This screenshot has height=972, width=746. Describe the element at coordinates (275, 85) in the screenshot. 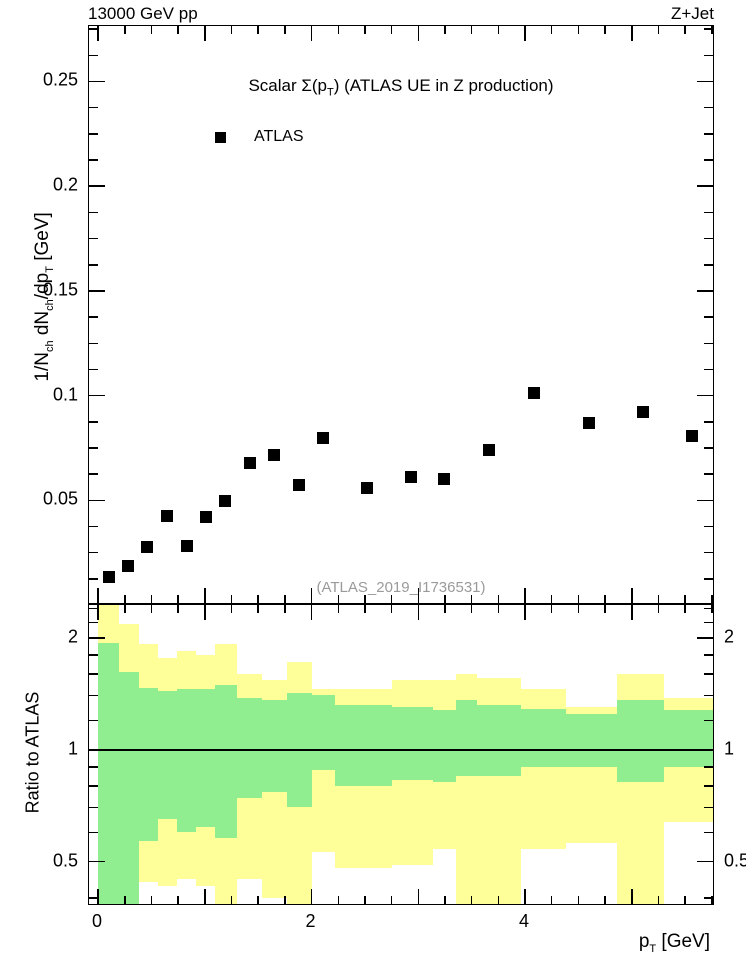

I see `title-prefix: Scalar` at that location.